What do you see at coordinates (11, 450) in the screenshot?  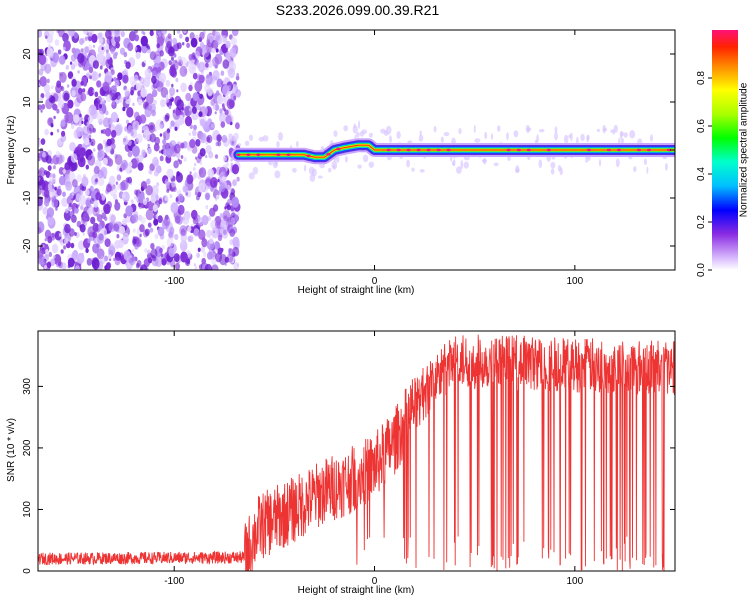 I see `snr-y-label: SNR (10 * v/v)` at bounding box center [11, 450].